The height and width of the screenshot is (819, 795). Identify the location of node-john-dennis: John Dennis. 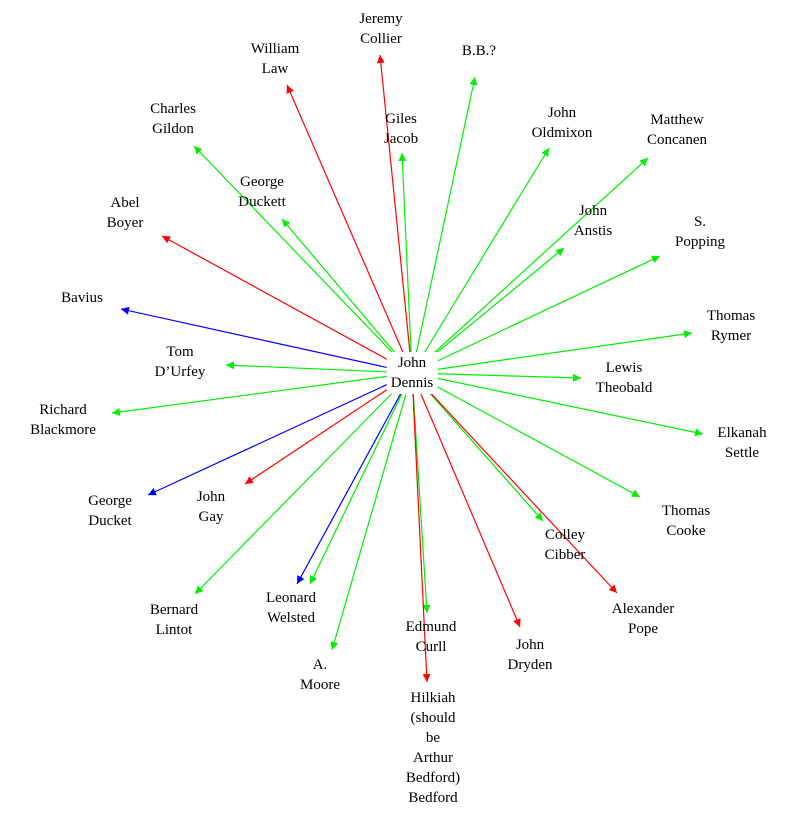
(412, 373).